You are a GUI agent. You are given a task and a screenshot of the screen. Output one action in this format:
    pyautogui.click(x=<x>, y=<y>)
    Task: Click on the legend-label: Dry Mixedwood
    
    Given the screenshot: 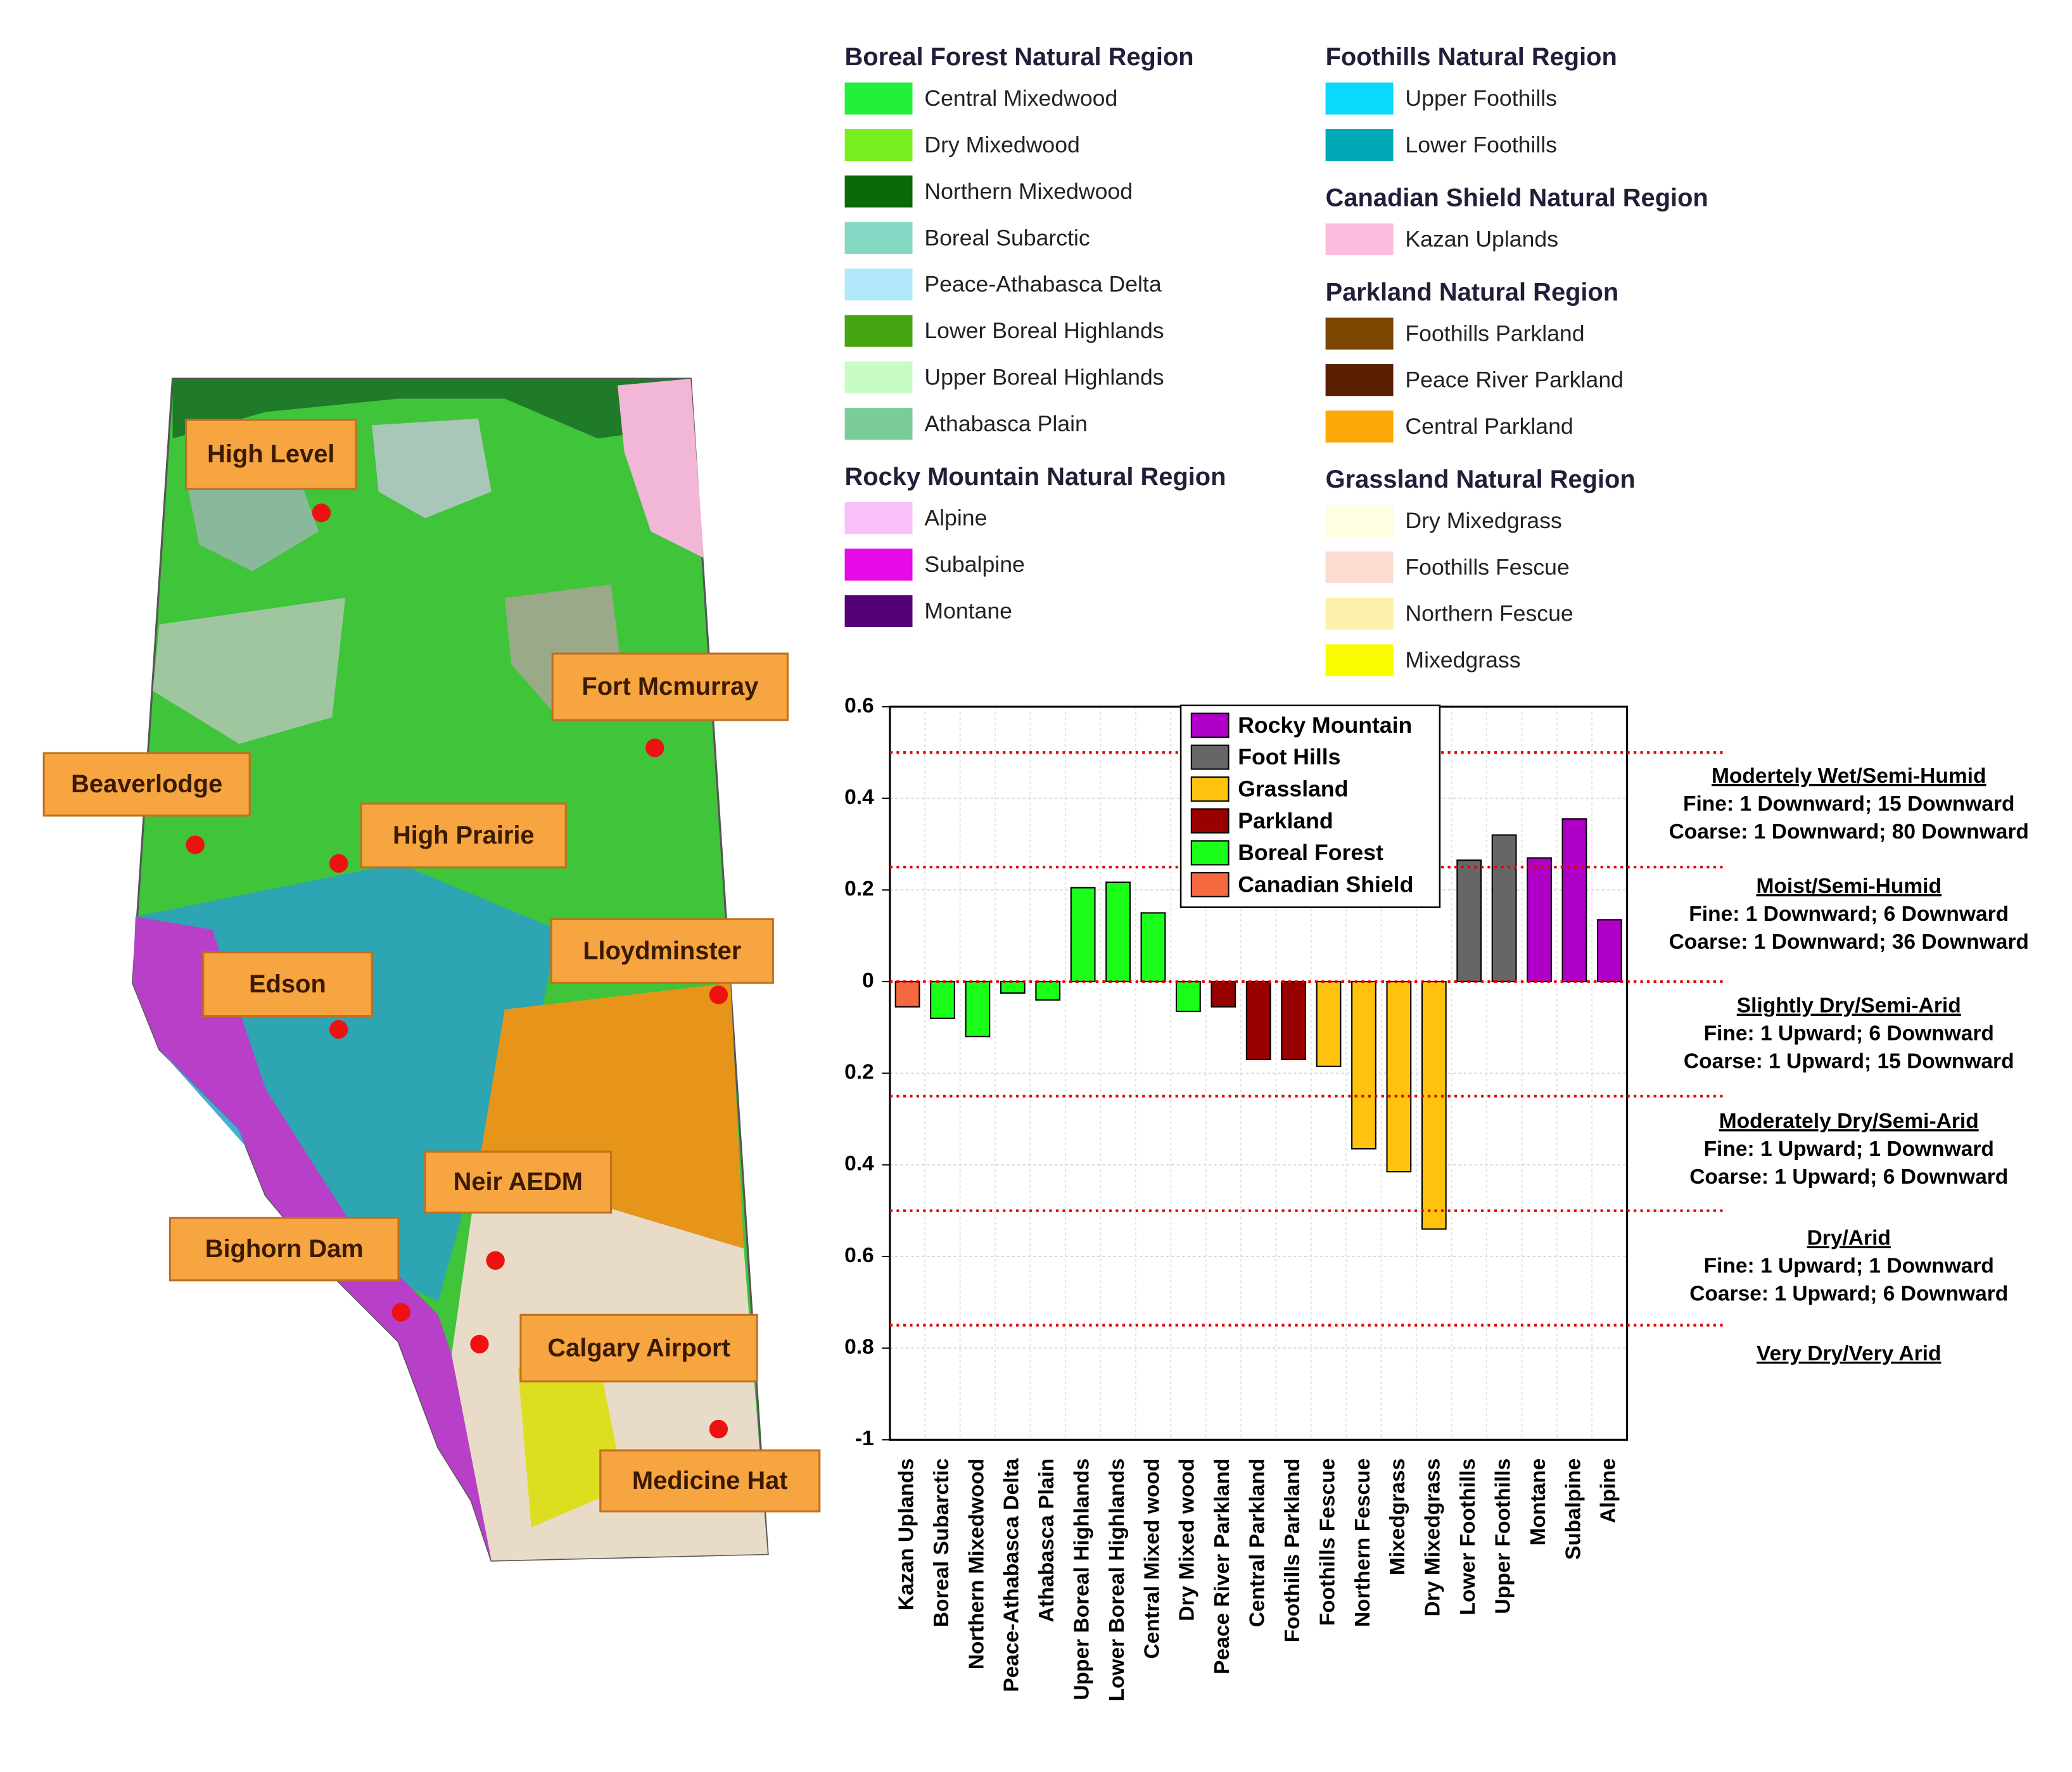 What is the action you would take?
    pyautogui.click(x=1002, y=145)
    